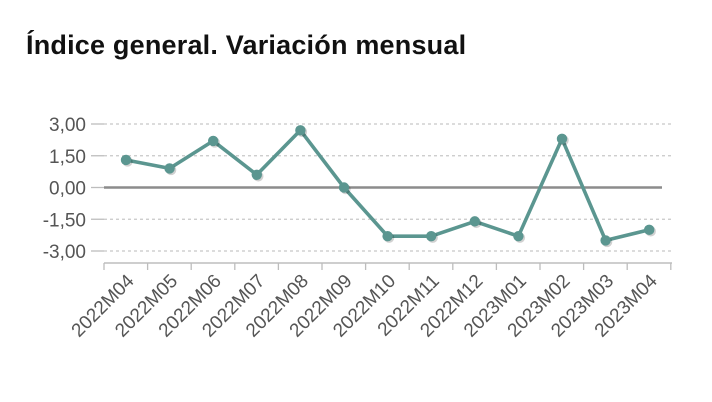  Describe the element at coordinates (67, 157) in the screenshot. I see `y-tick-label: 1,50` at that location.